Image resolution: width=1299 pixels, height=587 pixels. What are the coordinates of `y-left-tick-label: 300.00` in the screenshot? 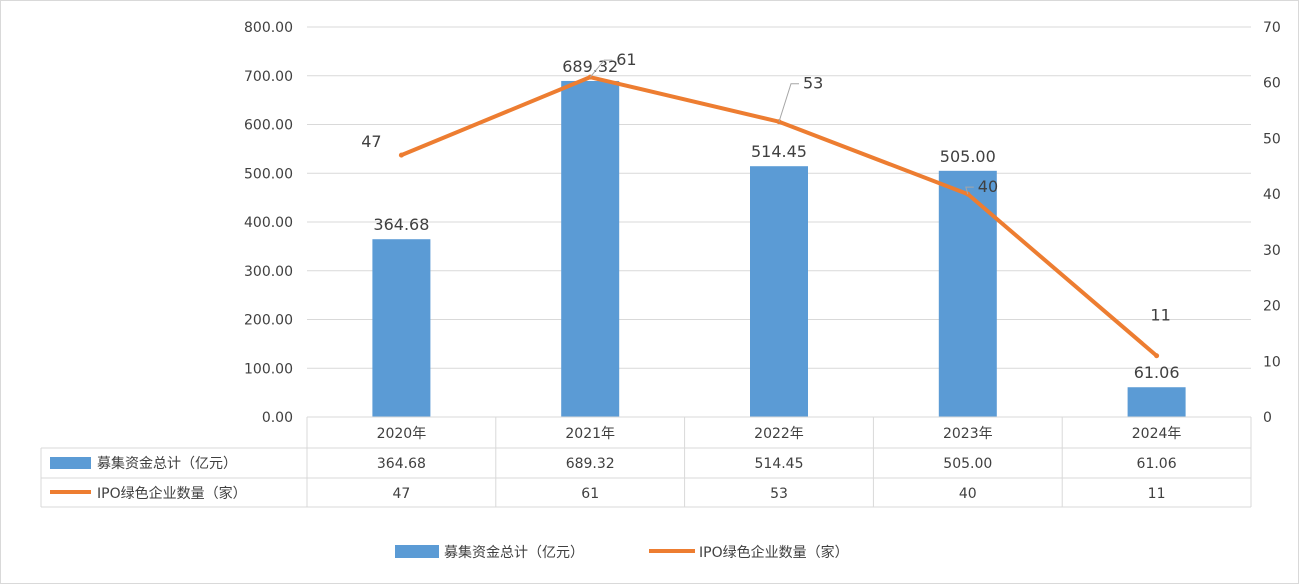 It's located at (268, 272).